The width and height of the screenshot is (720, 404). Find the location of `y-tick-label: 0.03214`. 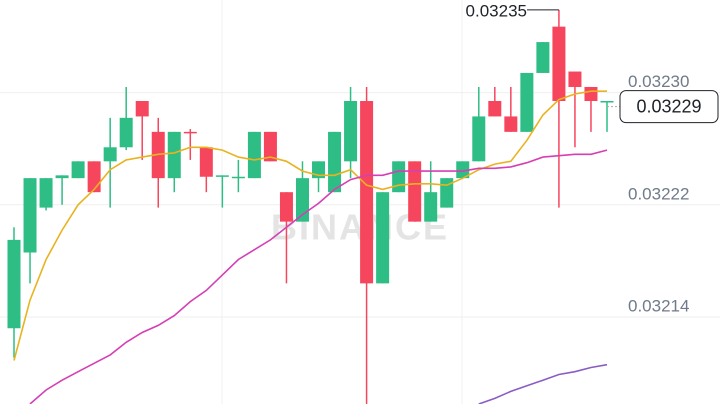

y-tick-label: 0.03214 is located at coordinates (658, 306).